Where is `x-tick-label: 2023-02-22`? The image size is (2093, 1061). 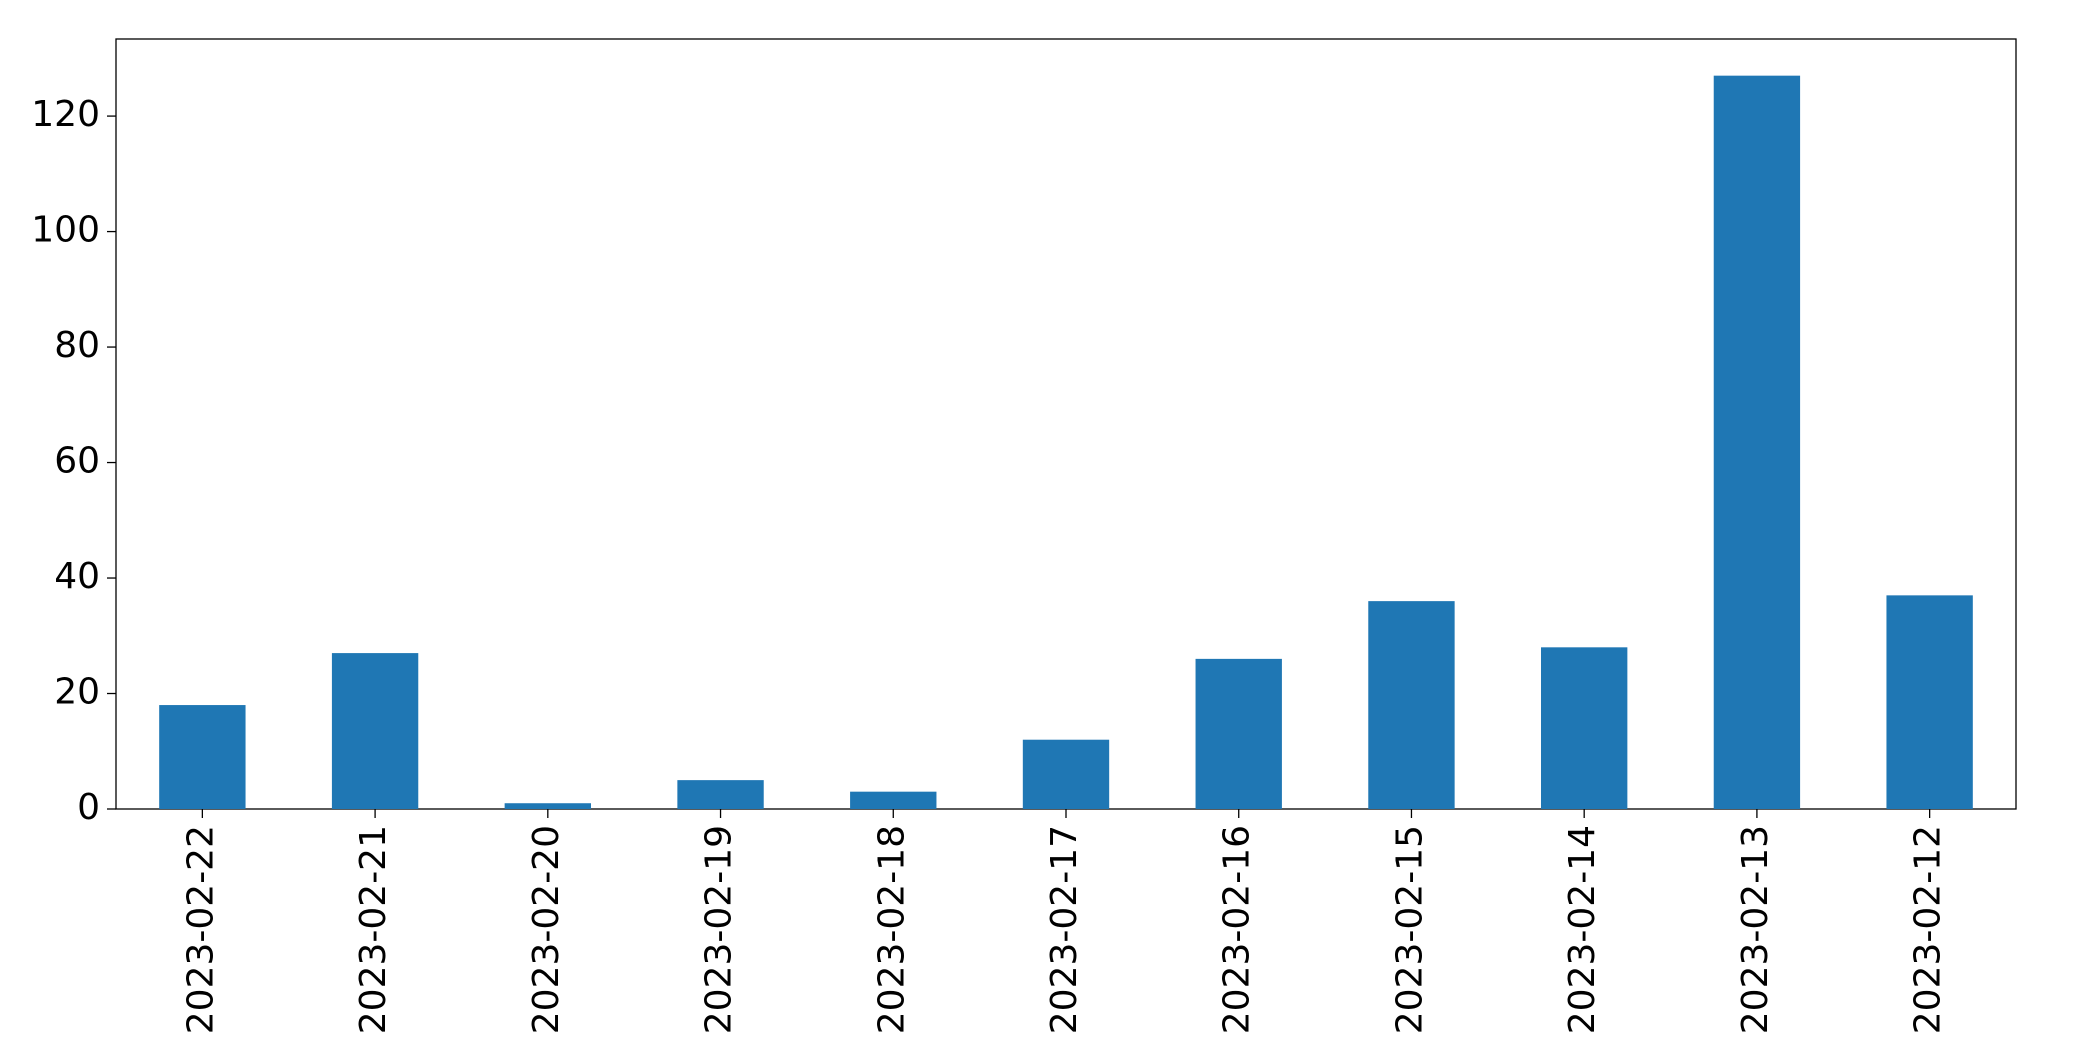 x-tick-label: 2023-02-22 is located at coordinates (200, 929).